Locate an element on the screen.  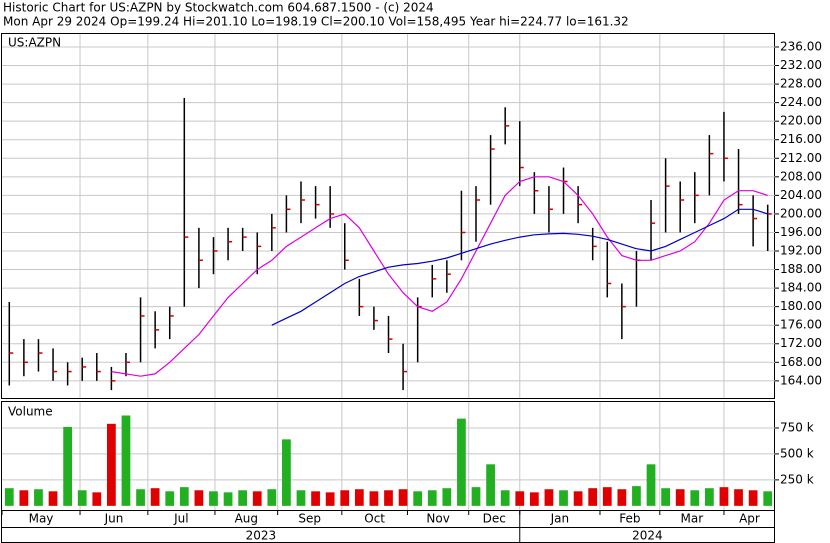
x-tick-label: Mar is located at coordinates (692, 519).